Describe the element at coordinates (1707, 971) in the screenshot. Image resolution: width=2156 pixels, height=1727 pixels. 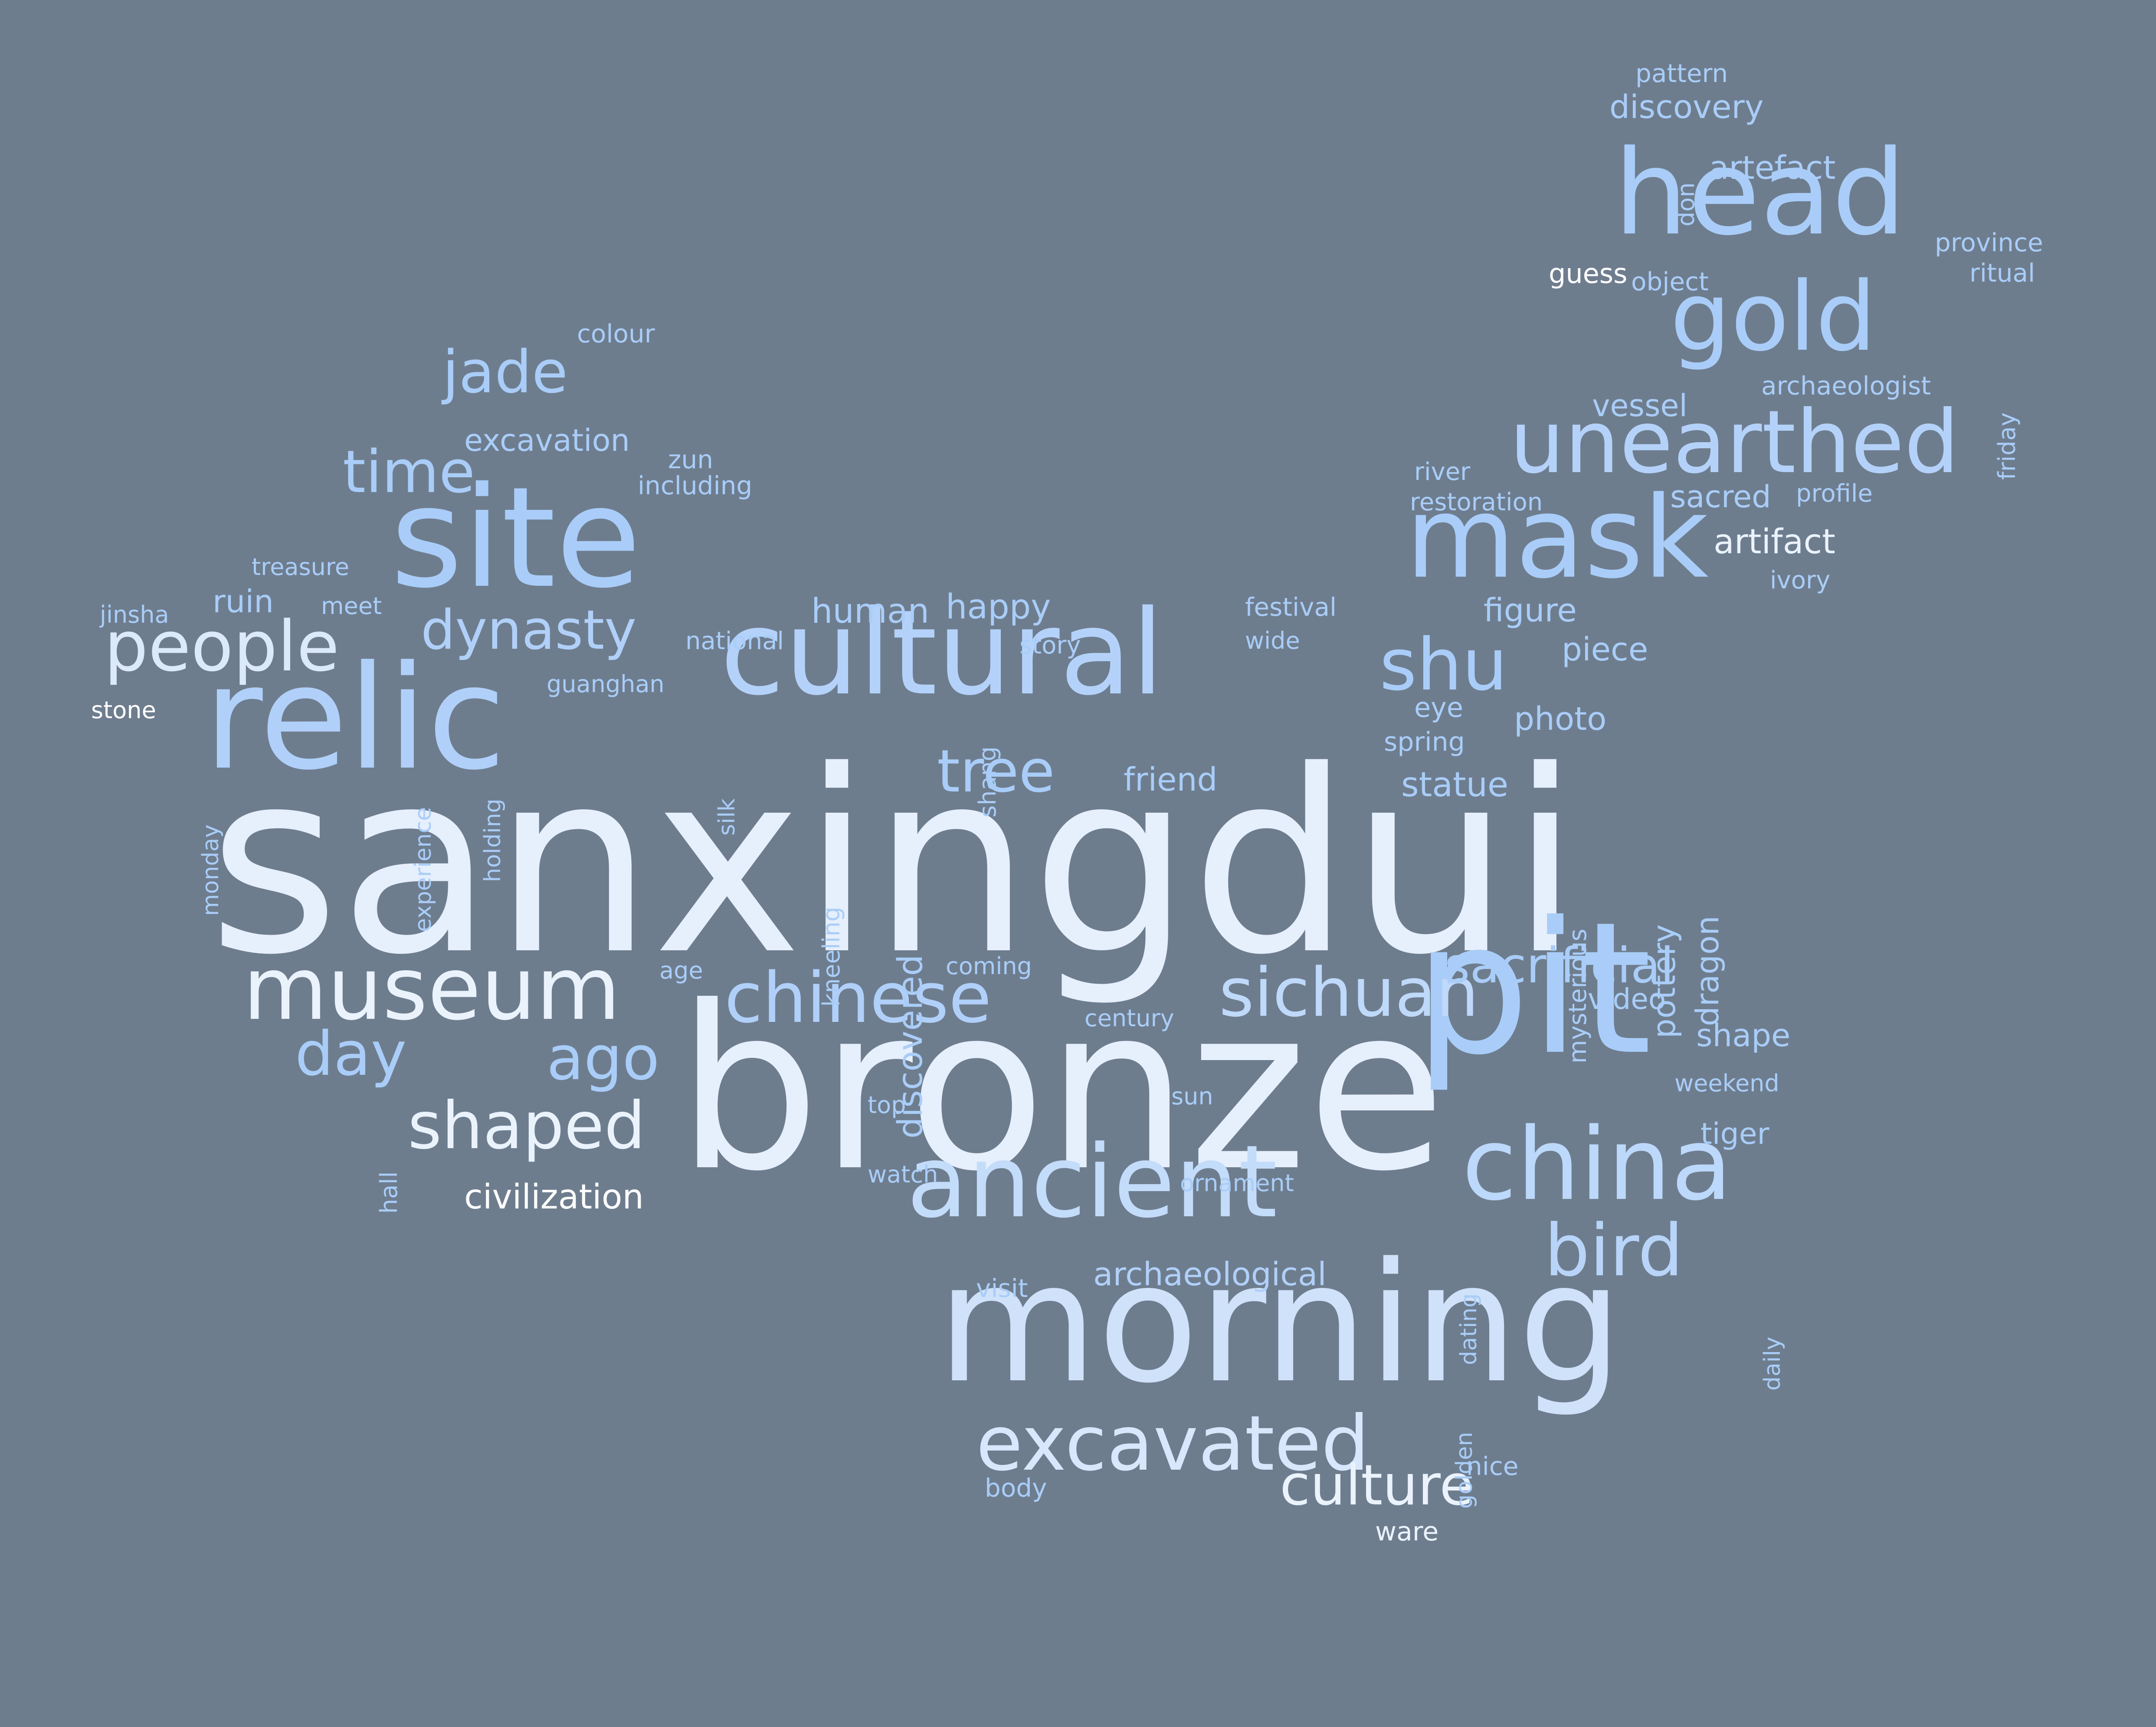
I see `word-dragon: dragon` at that location.